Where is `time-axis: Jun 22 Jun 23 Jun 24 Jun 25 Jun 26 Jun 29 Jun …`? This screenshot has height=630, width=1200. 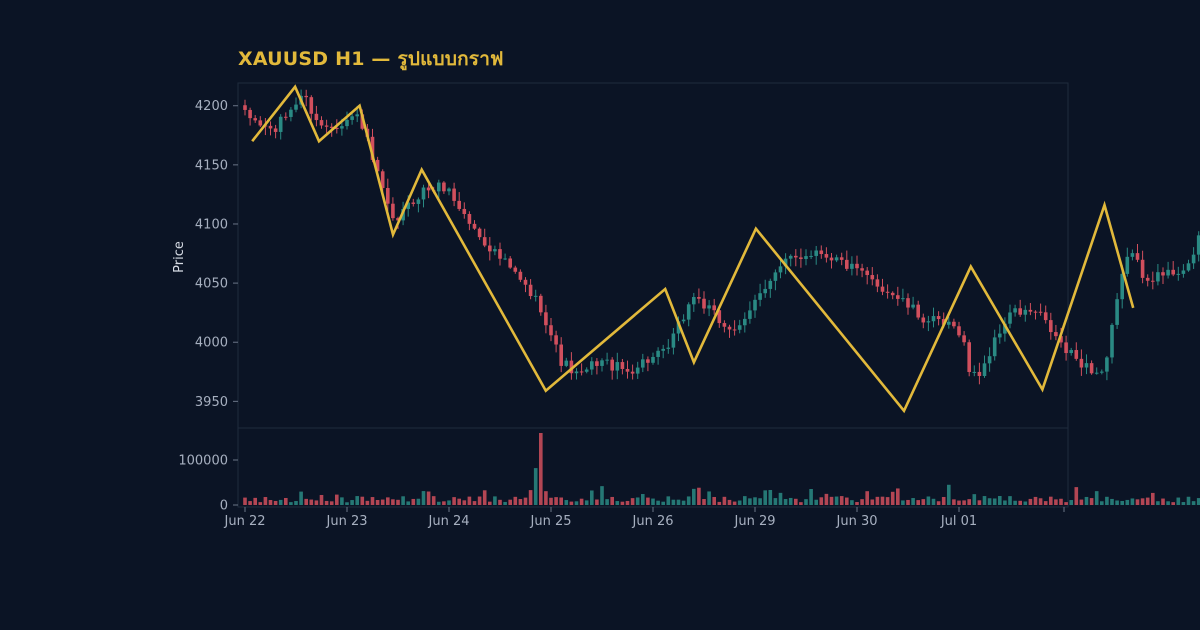
time-axis: Jun 22 Jun 23 Jun 24 Jun 25 Jun 26 Jun 29 Jun … is located at coordinates (644, 518).